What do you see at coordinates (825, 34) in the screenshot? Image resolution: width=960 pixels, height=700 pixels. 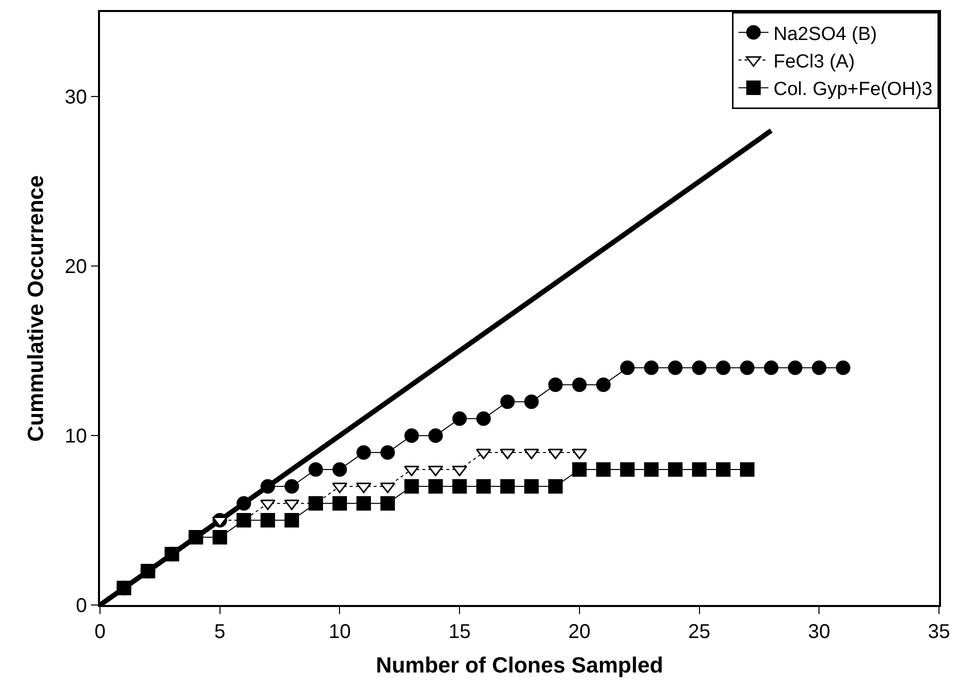 I see `legend-label: Na2SO4 (B)` at bounding box center [825, 34].